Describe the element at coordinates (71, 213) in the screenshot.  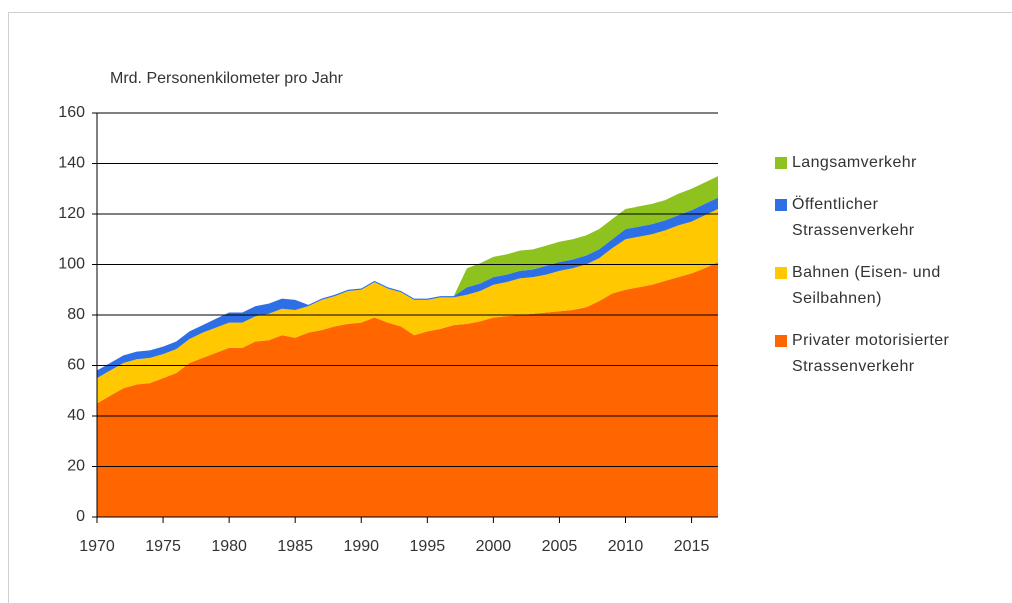
I see `y-tick-label: 120` at that location.